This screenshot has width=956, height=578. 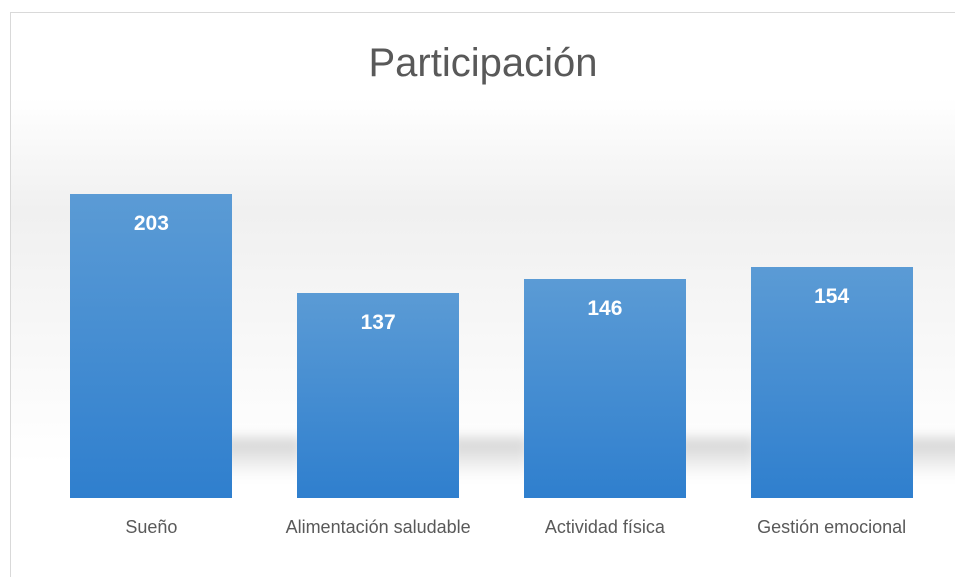 I want to click on bar: 137, so click(x=378, y=395).